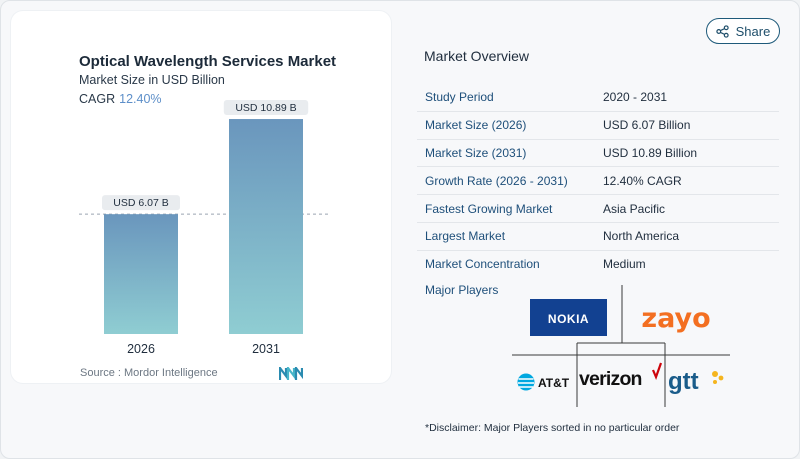 The width and height of the screenshot is (800, 459). I want to click on share-icon, so click(722, 31).